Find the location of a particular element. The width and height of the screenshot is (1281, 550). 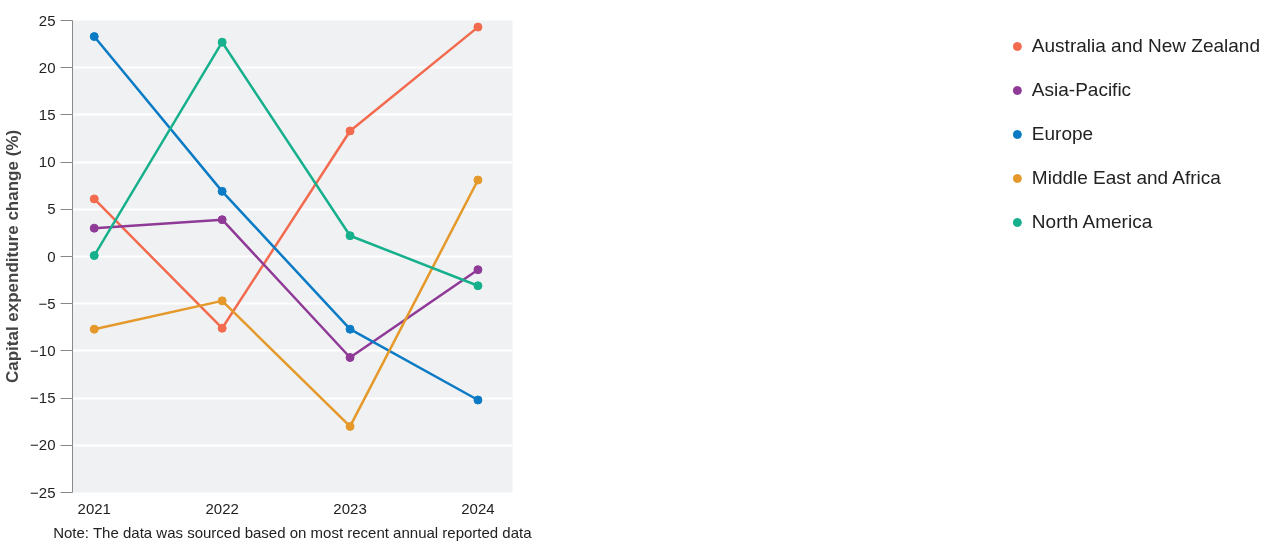

y-axis-title: Capital expenditure change (%) is located at coordinates (13, 256).